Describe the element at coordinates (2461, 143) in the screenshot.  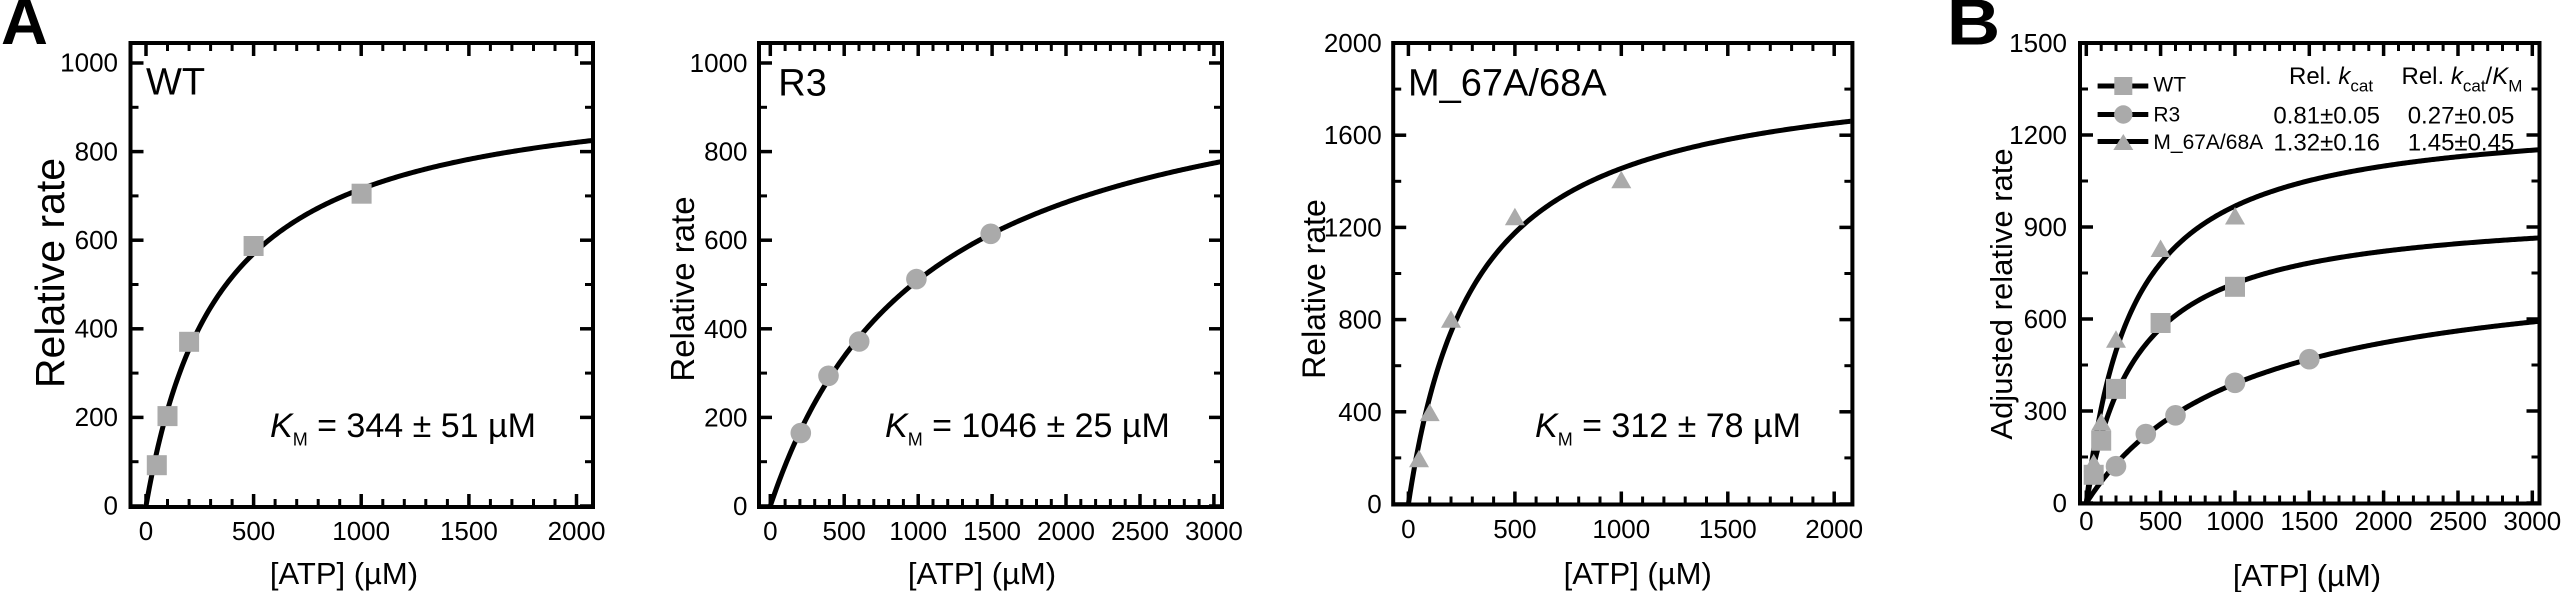
I see `svg-text: 1.45±0.45` at that location.